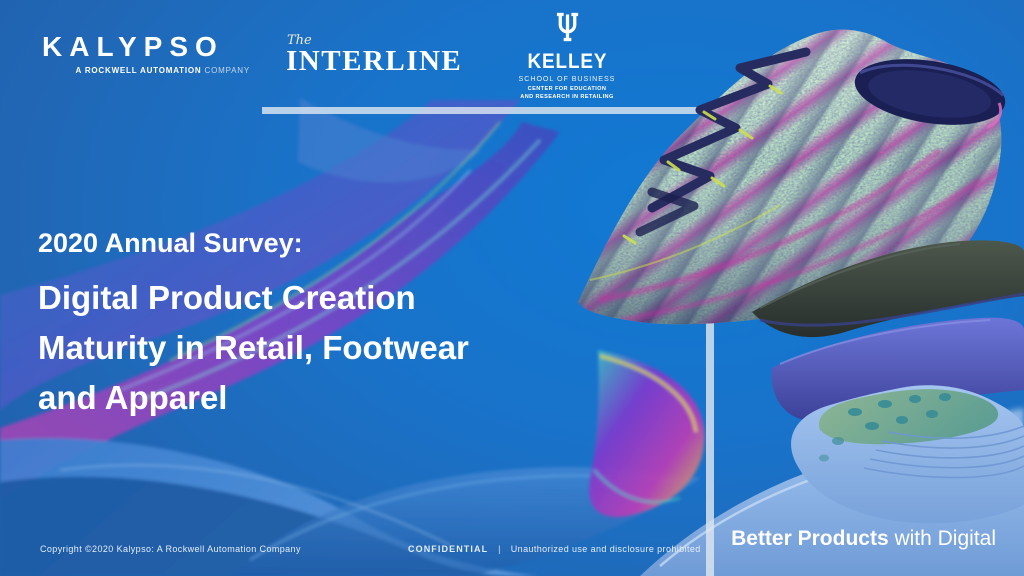  I want to click on kalypso-tagline-bold: A ROCKWELL AUTOMATION, so click(138, 70).